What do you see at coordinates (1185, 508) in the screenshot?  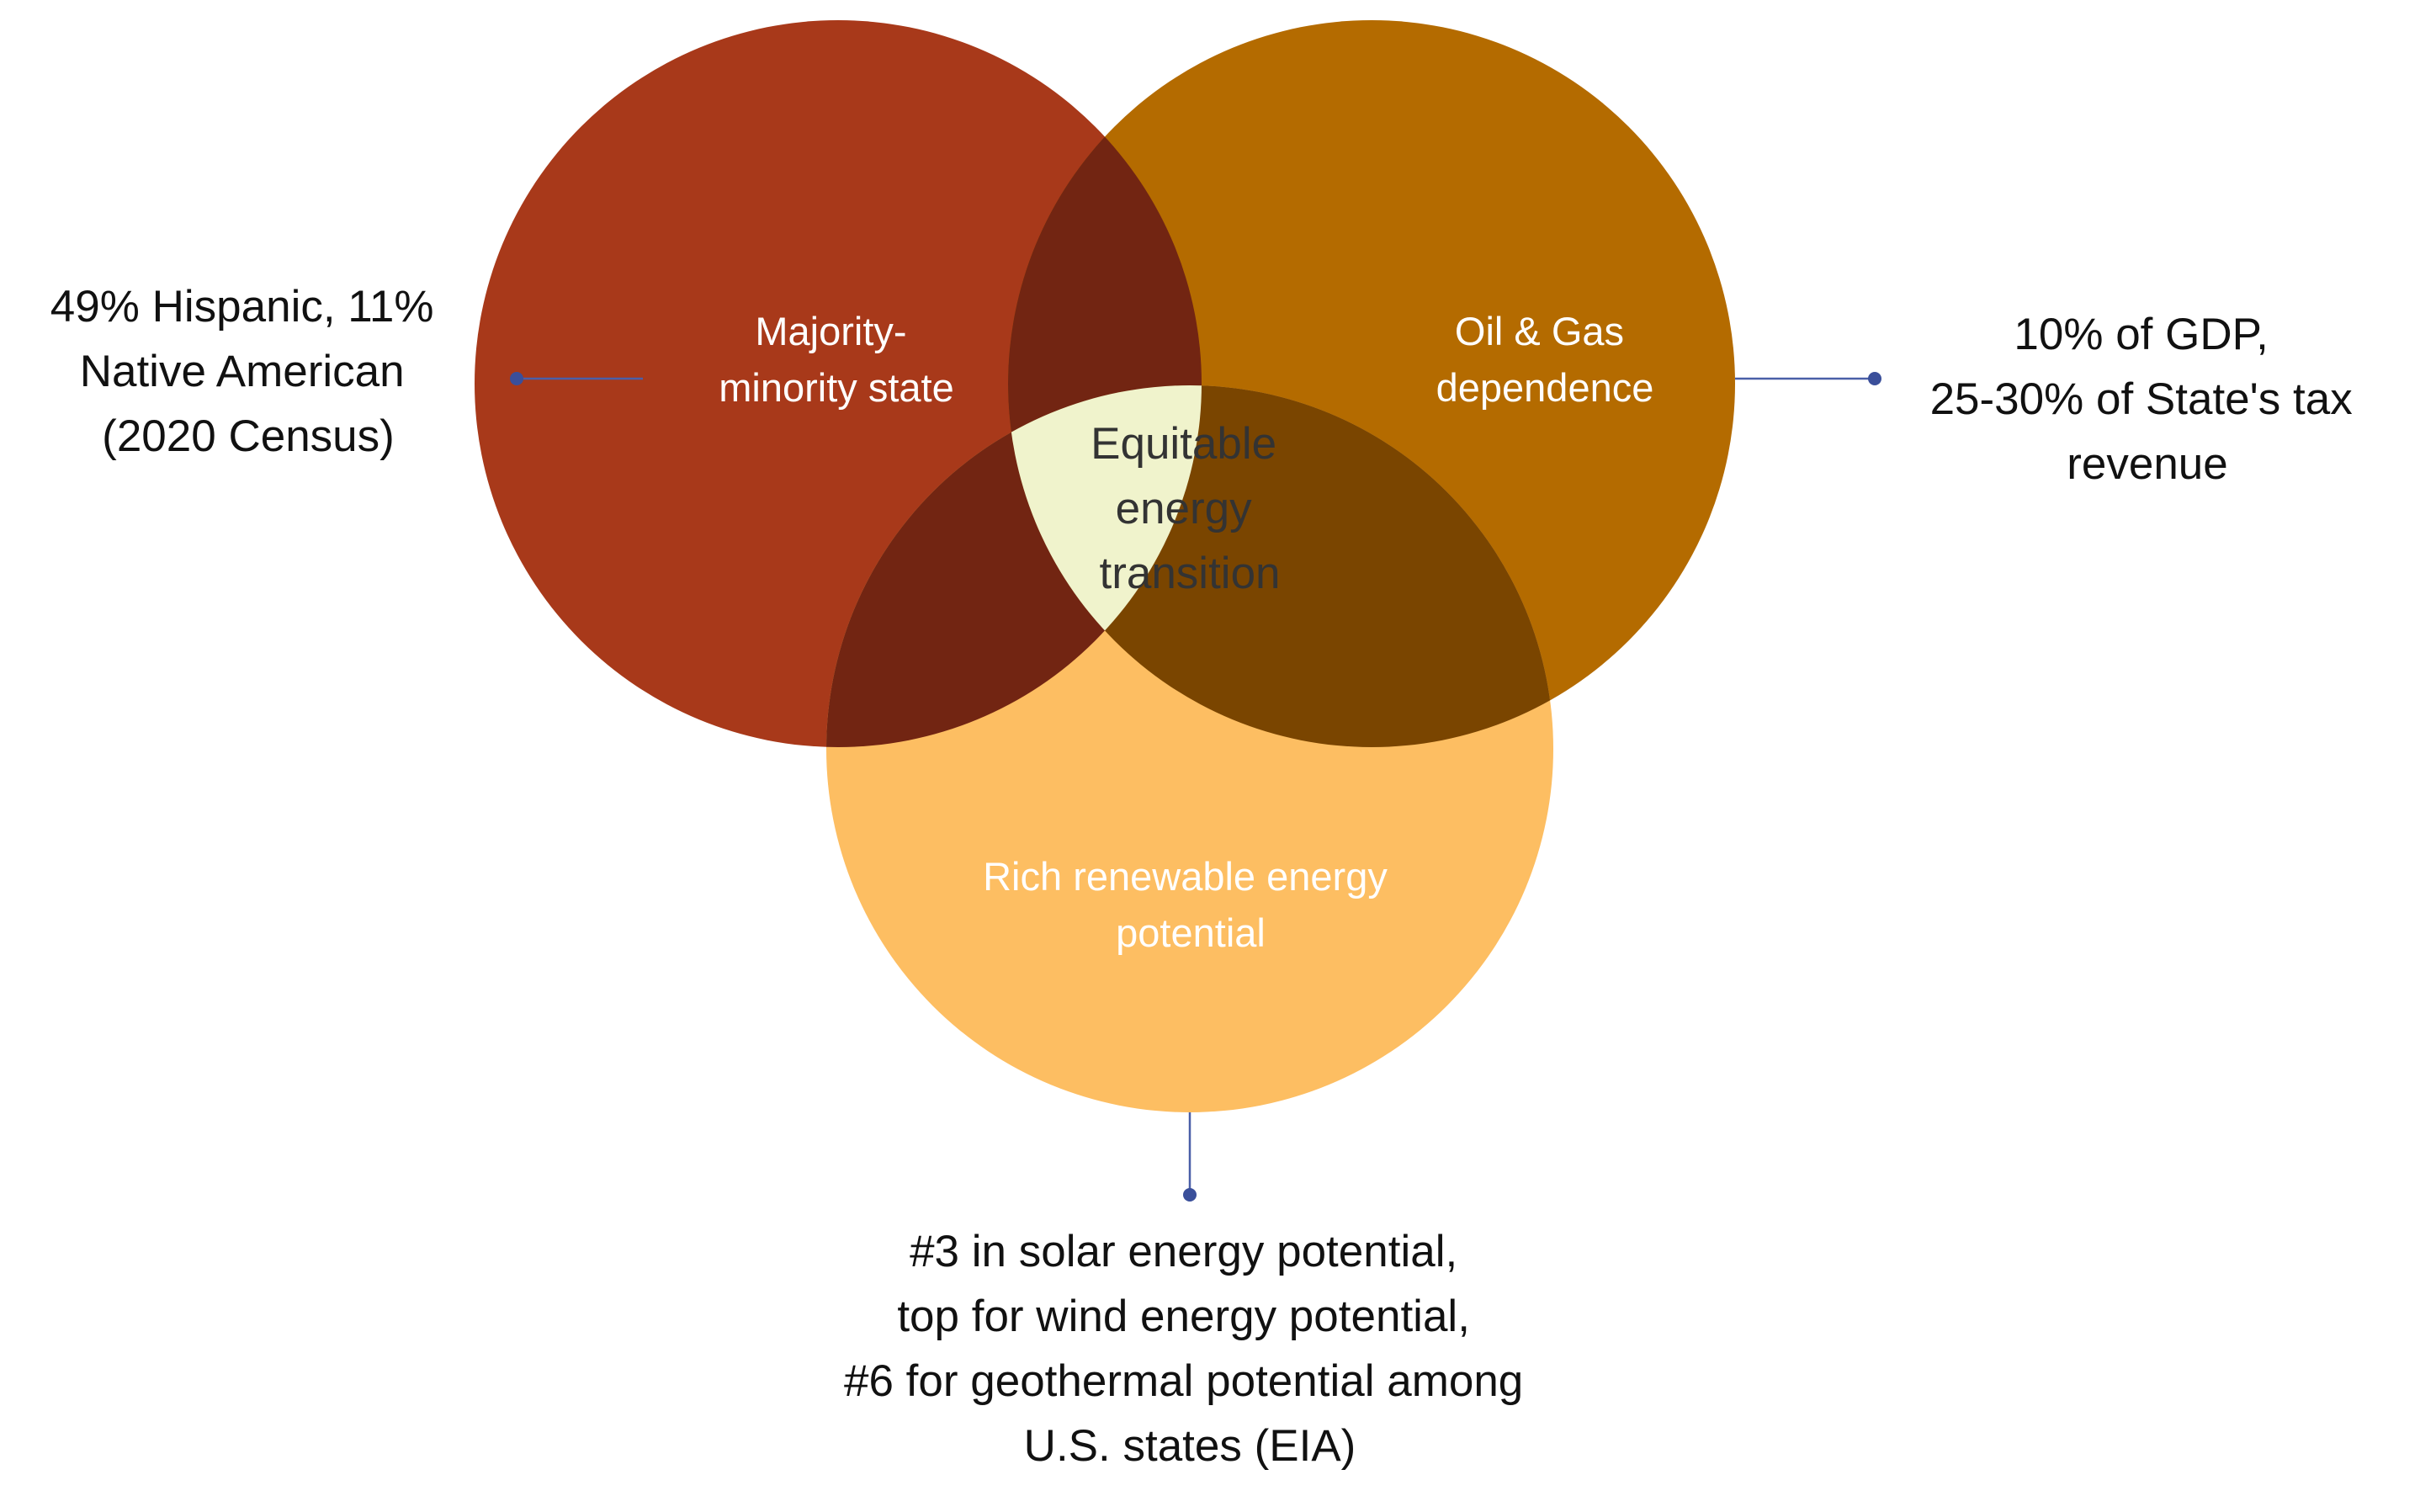 I see `label-line: energy` at bounding box center [1185, 508].